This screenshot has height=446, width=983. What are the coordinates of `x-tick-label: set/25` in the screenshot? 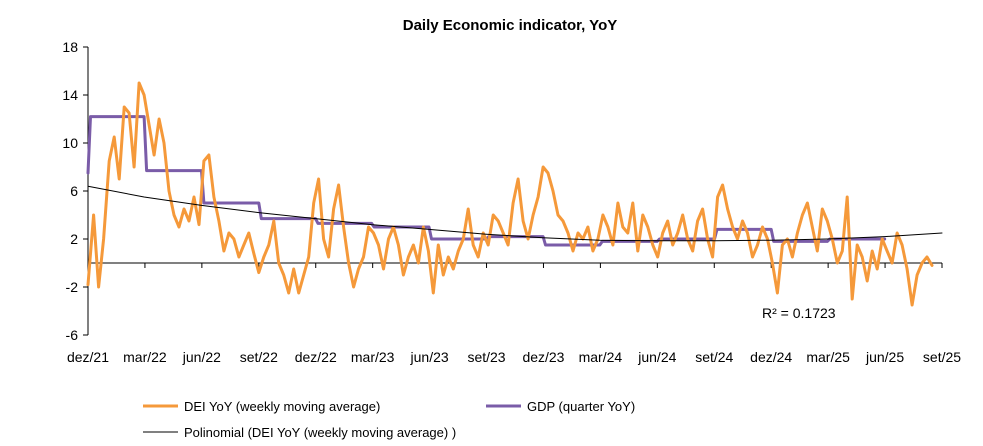 It's located at (942, 357).